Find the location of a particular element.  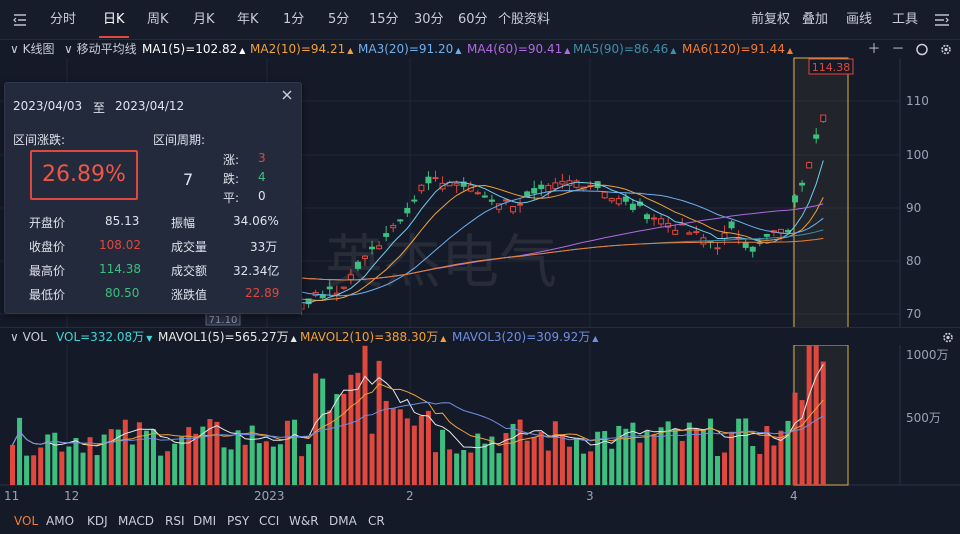

ma-legend-item: MA5(90)=86.46 ▲ is located at coordinates (624, 50).